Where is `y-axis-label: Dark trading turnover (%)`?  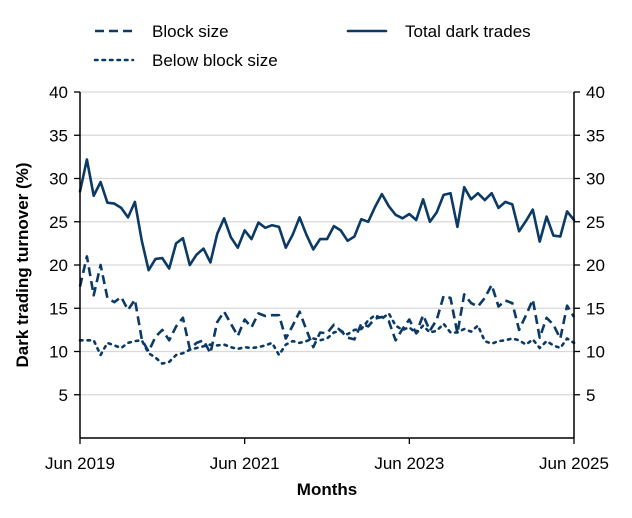 y-axis-label: Dark trading turnover (%) is located at coordinates (22, 265).